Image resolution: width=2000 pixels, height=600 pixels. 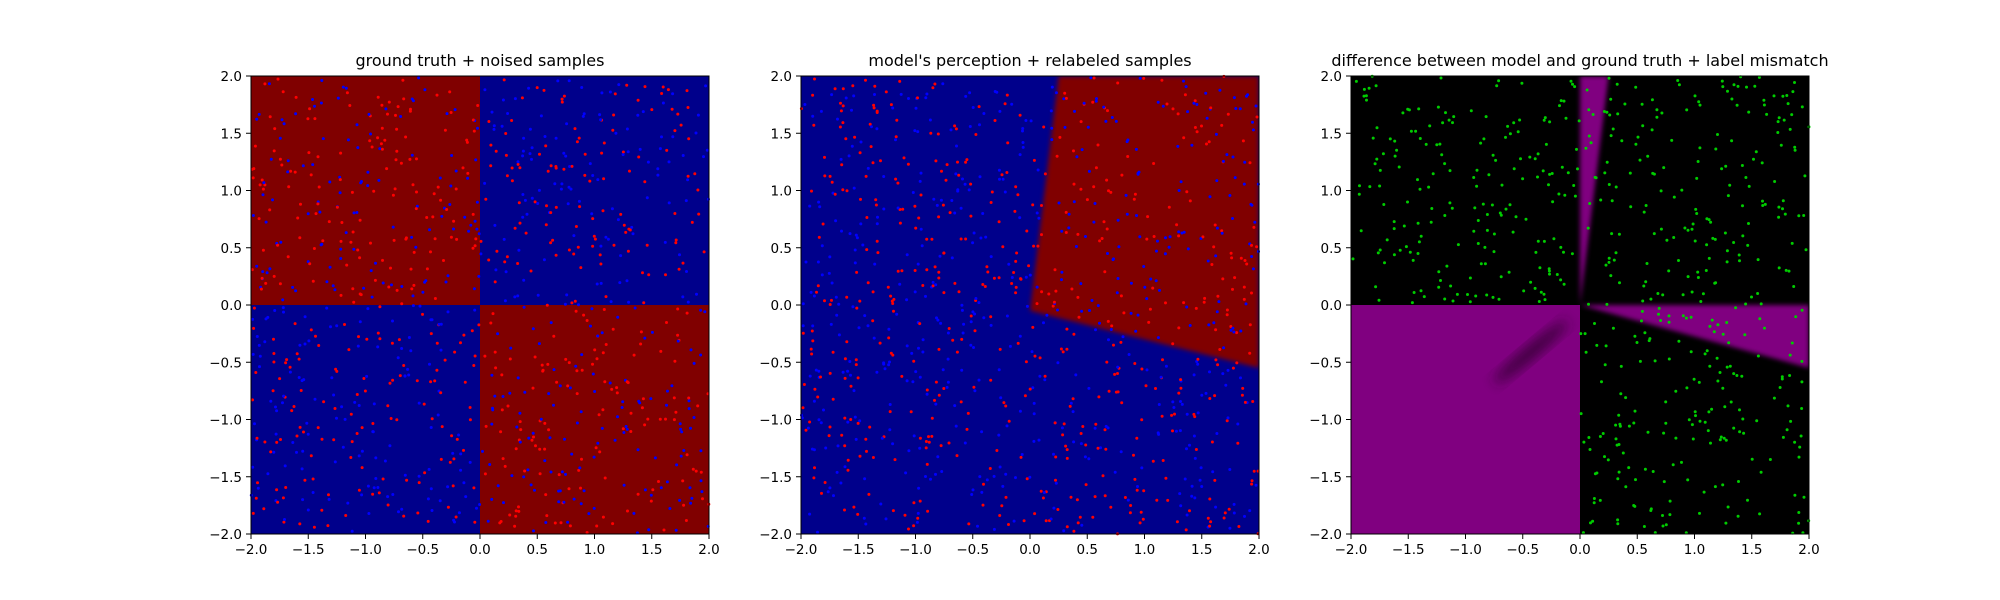 I want to click on y-tick: 1.5, so click(x=786, y=134).